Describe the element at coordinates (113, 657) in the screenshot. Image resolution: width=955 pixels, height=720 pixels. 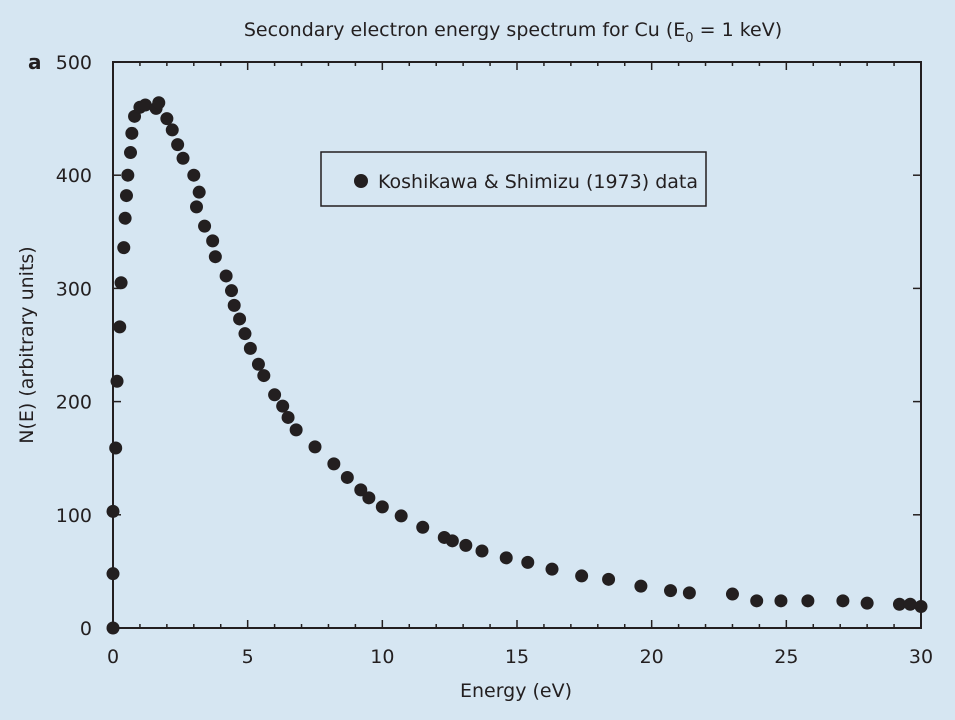
I see `x-tick-label: 0` at that location.